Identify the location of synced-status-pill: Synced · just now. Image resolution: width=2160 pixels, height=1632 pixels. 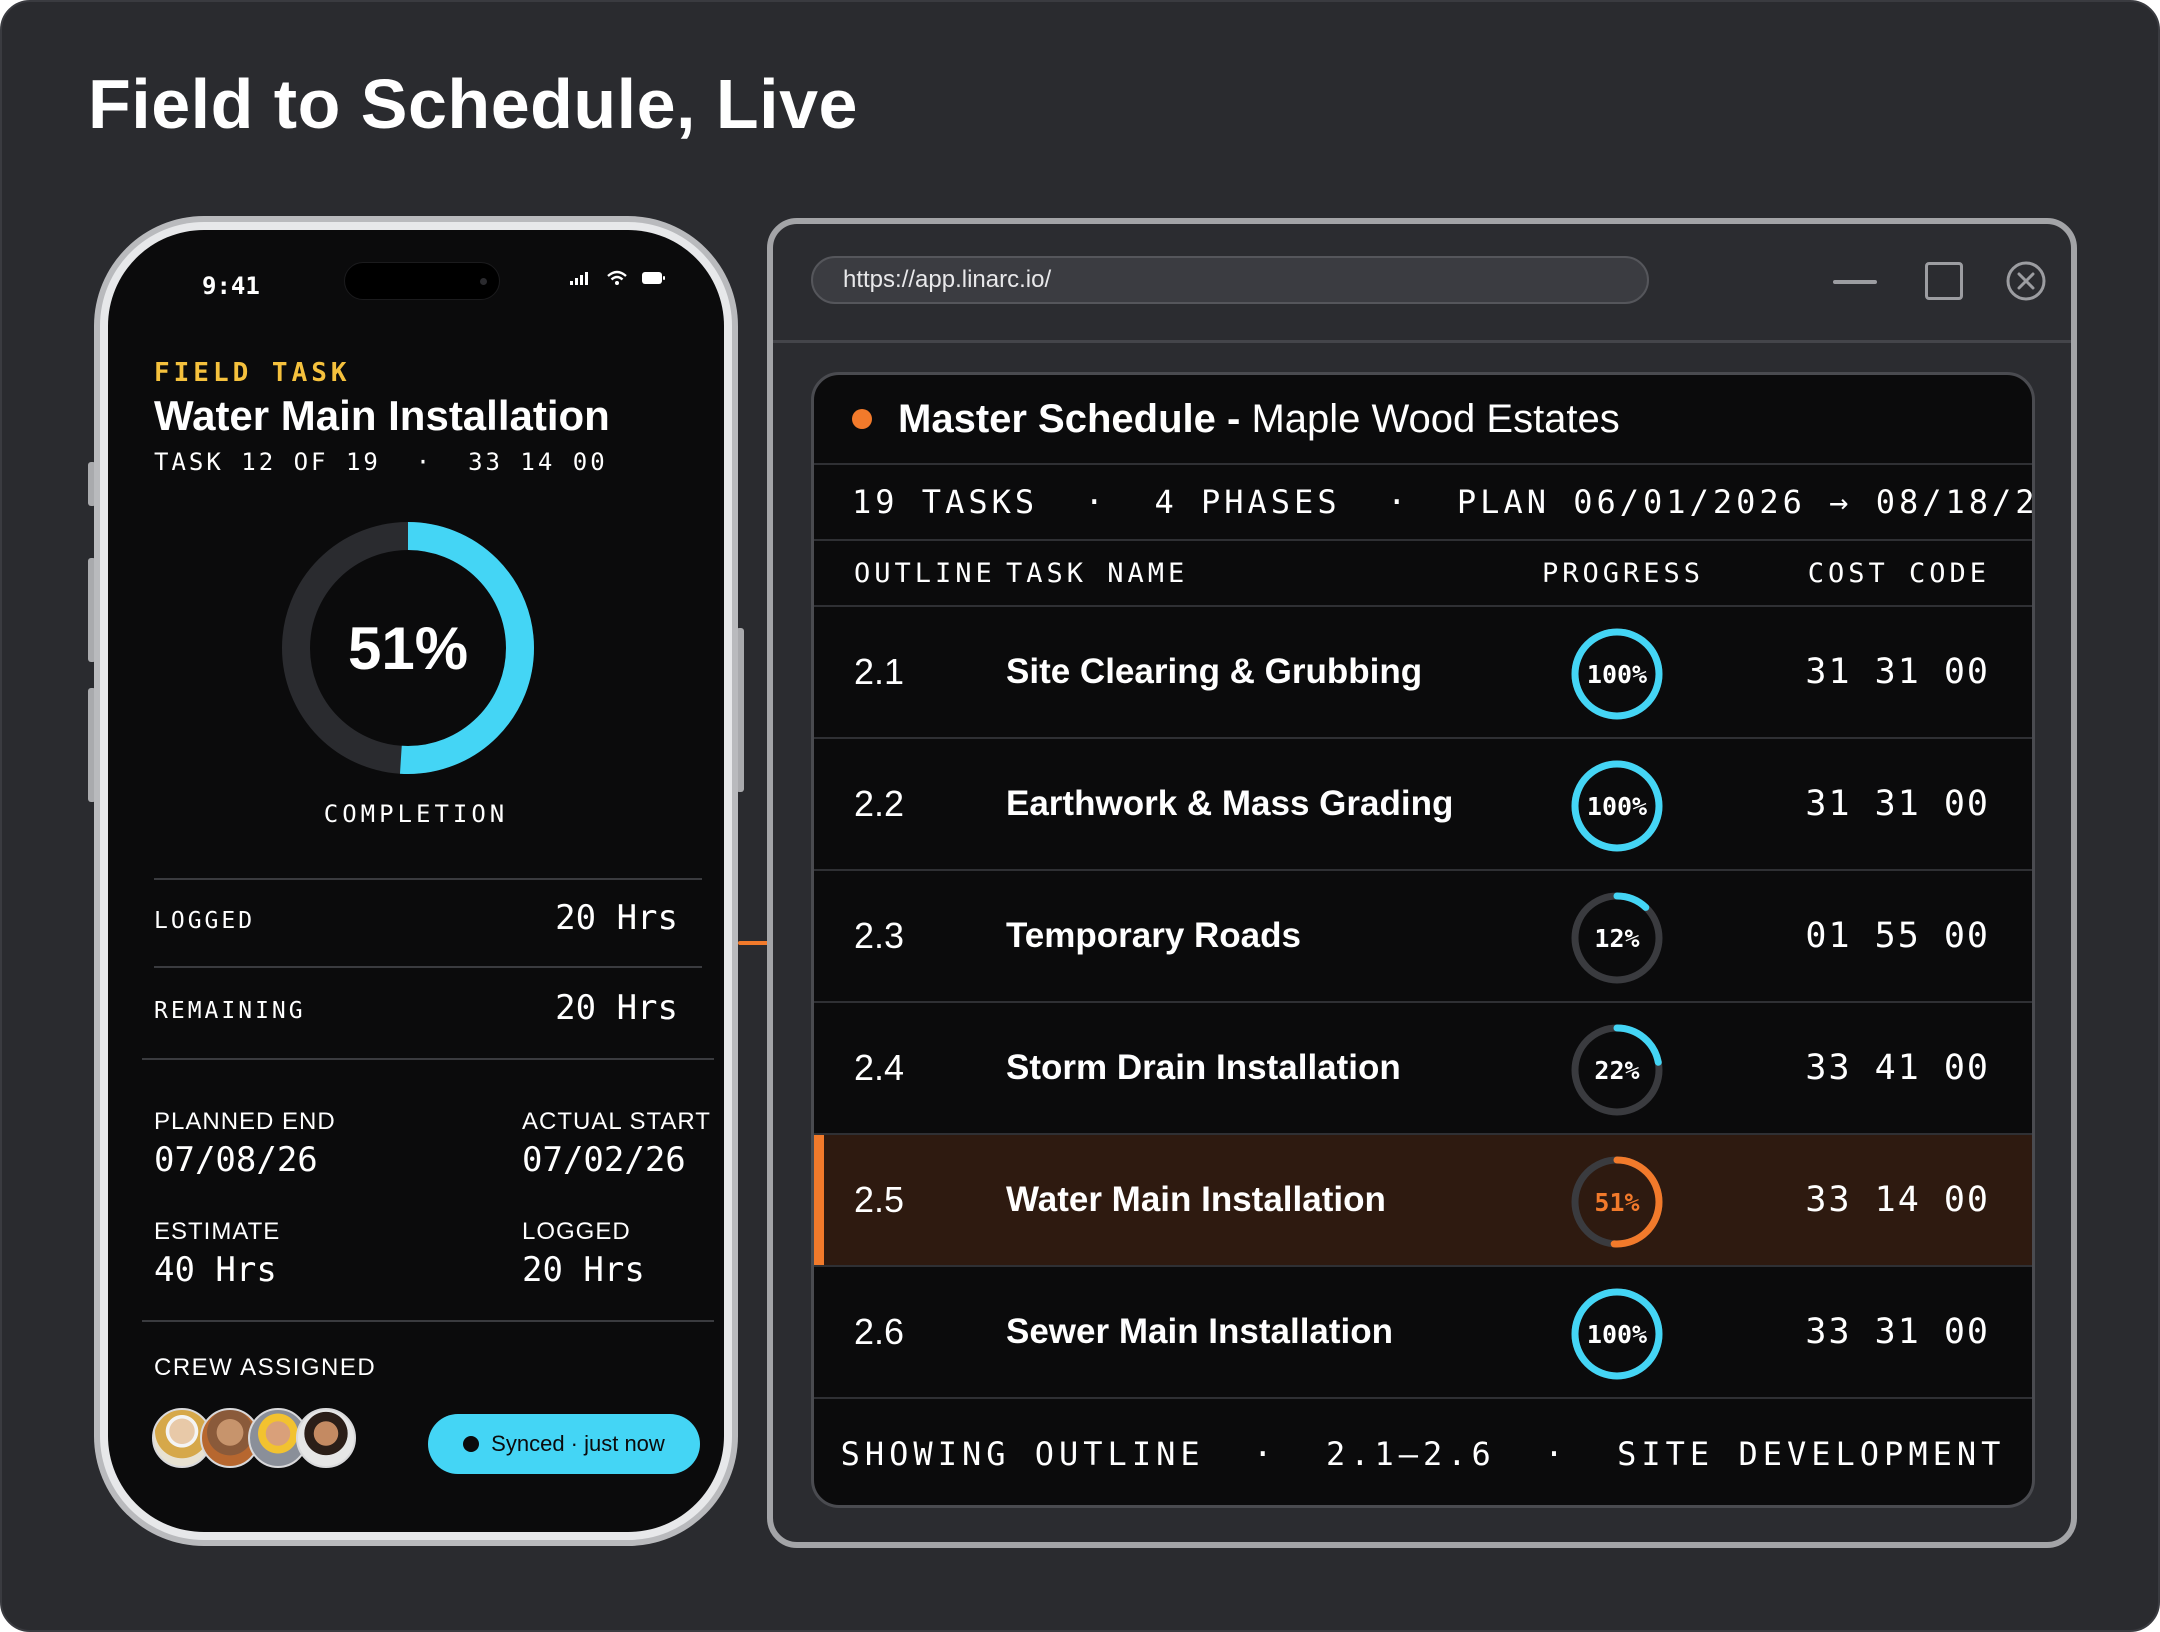
(564, 1444).